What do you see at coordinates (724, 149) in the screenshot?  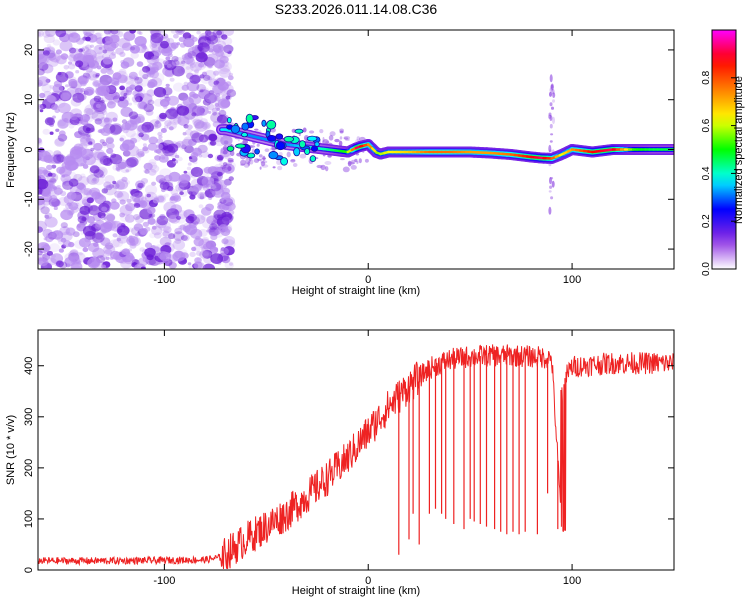 I see `colorbar-scale` at bounding box center [724, 149].